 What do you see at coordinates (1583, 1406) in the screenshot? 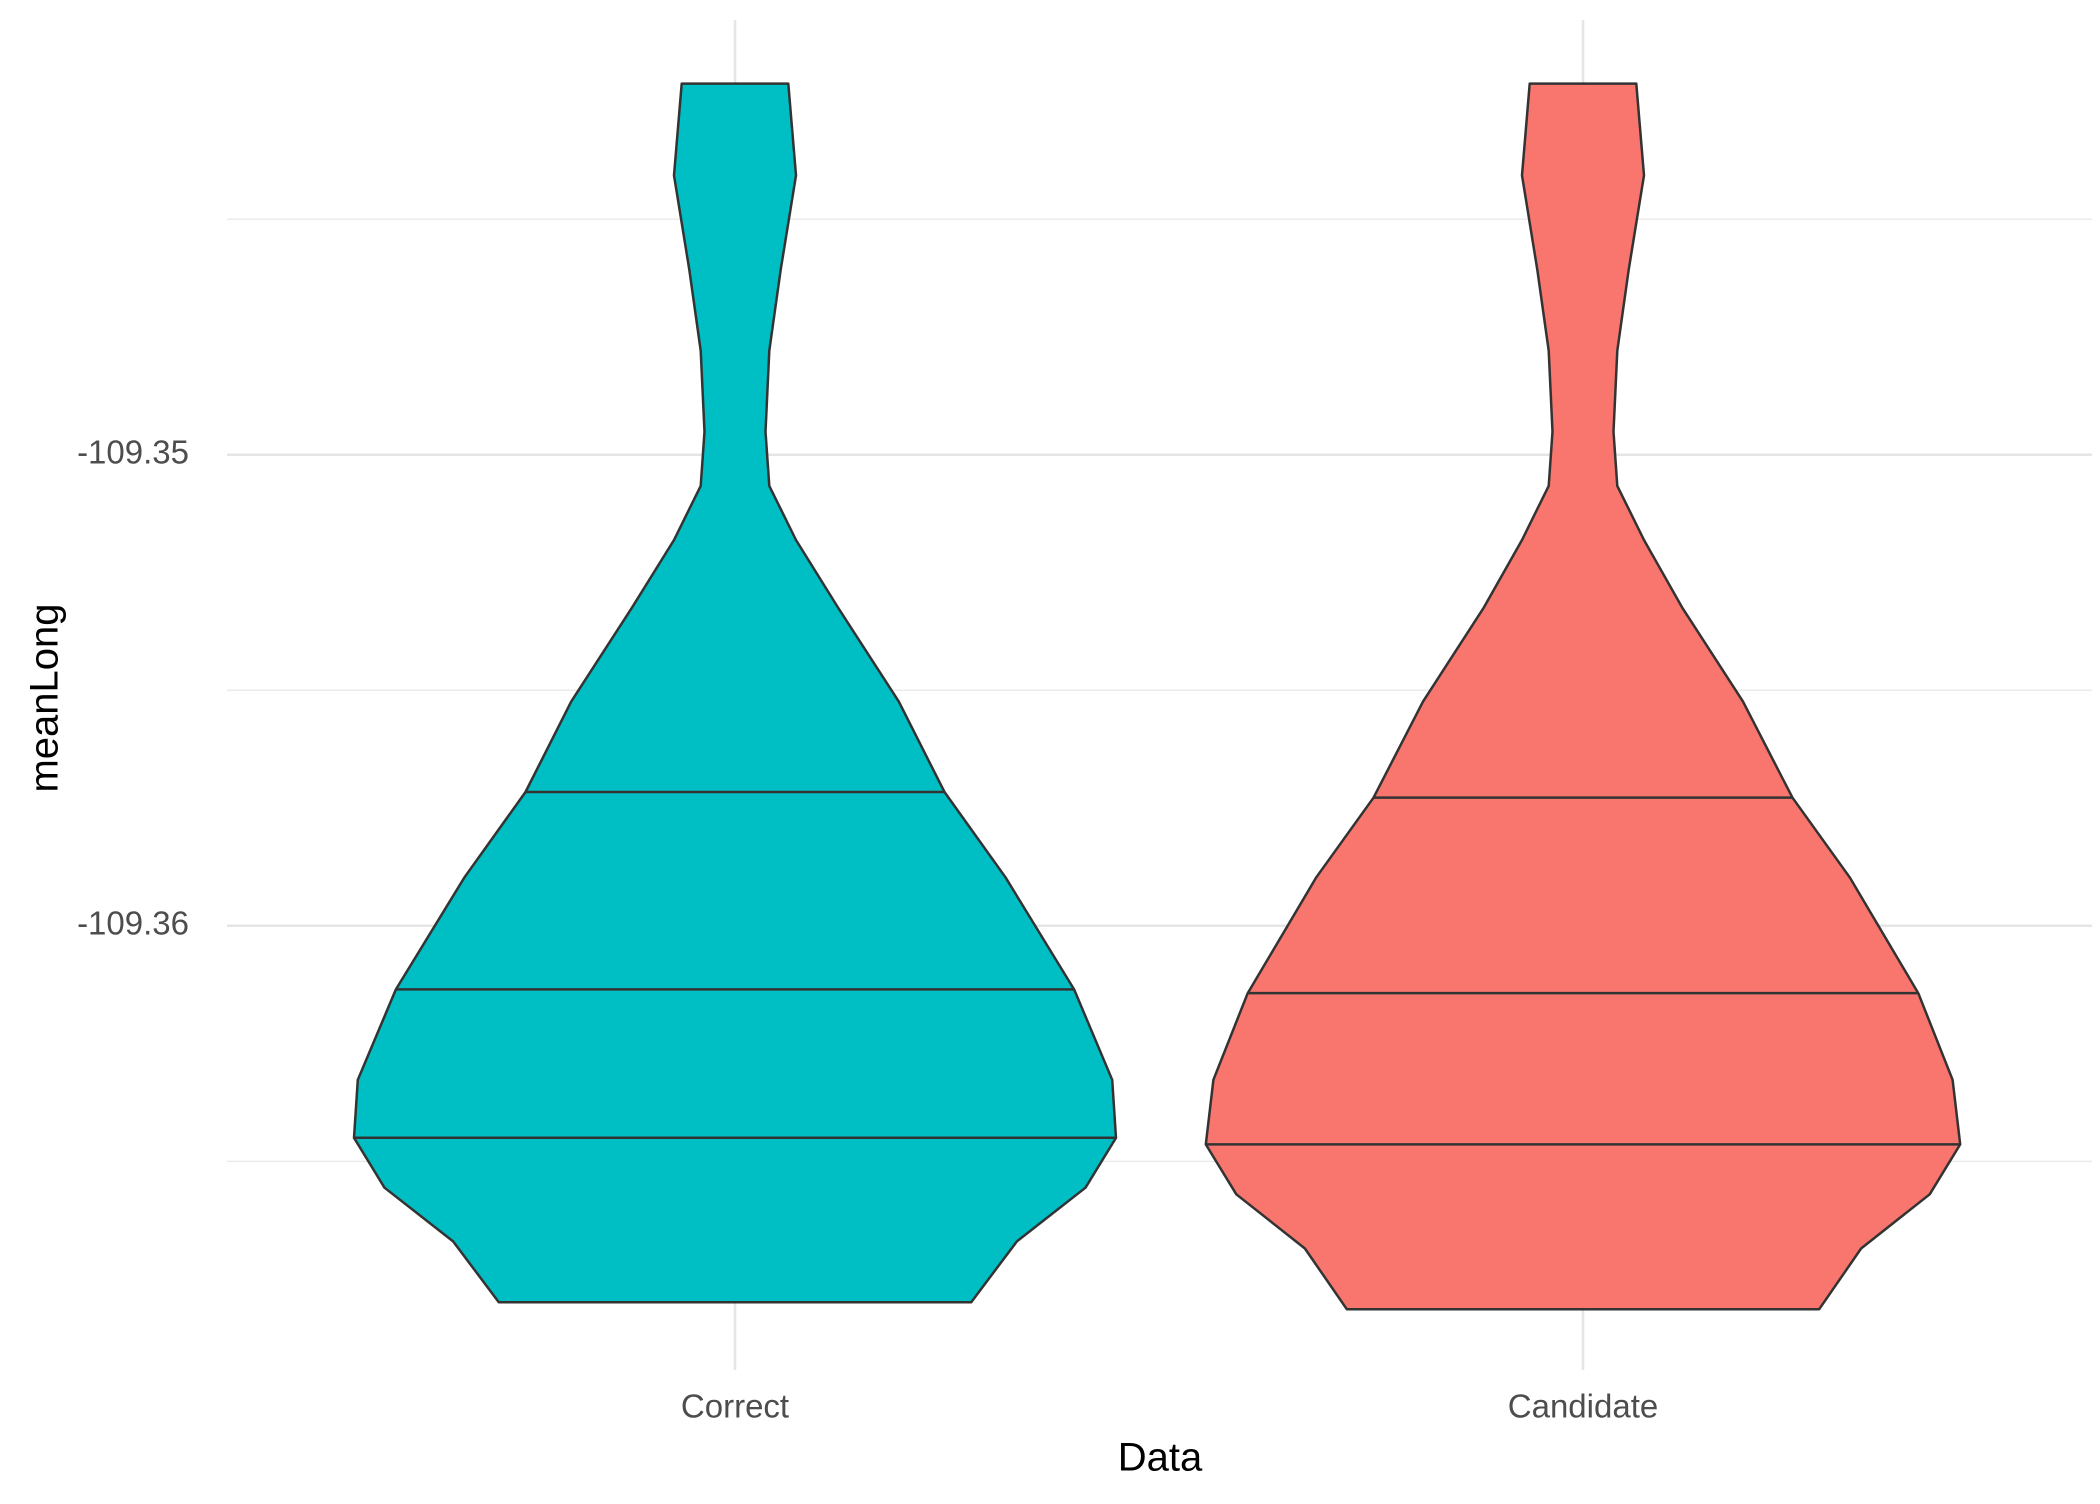
I see `x-tick-label: Candidate` at bounding box center [1583, 1406].